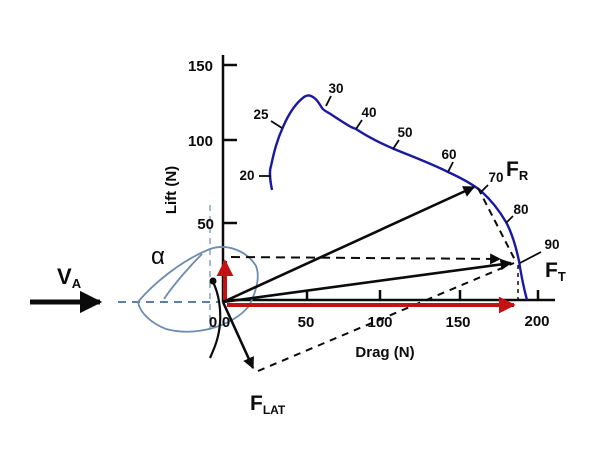  Describe the element at coordinates (306, 322) in the screenshot. I see `x-tick-50: 50` at that location.